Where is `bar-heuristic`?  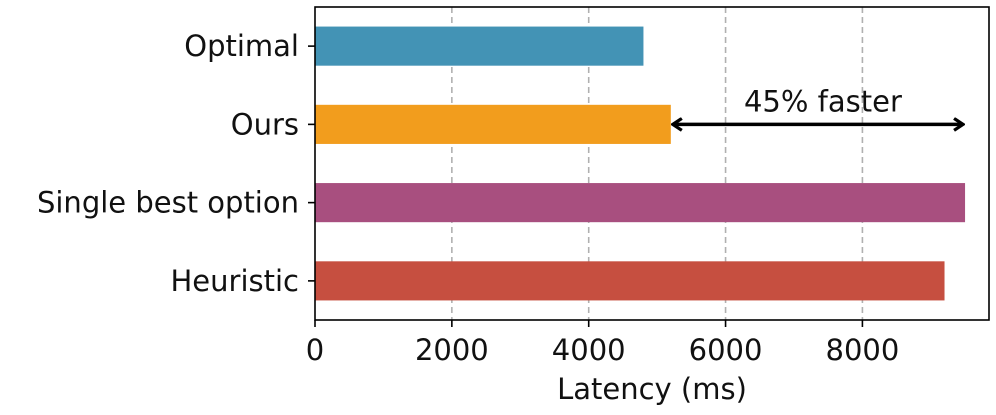 bar-heuristic is located at coordinates (630, 281).